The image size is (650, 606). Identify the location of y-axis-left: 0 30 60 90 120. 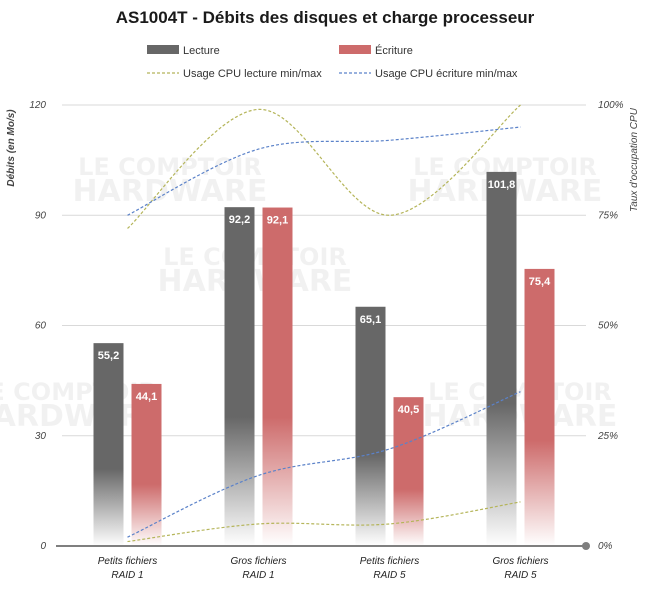
(37, 326).